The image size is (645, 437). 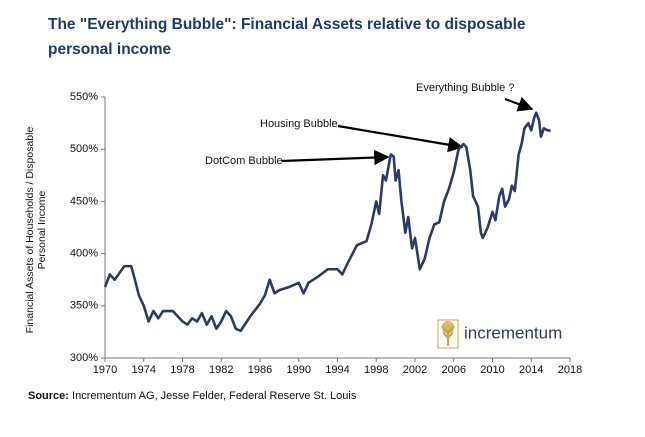 What do you see at coordinates (260, 370) in the screenshot?
I see `x-tick-label: 1986` at bounding box center [260, 370].